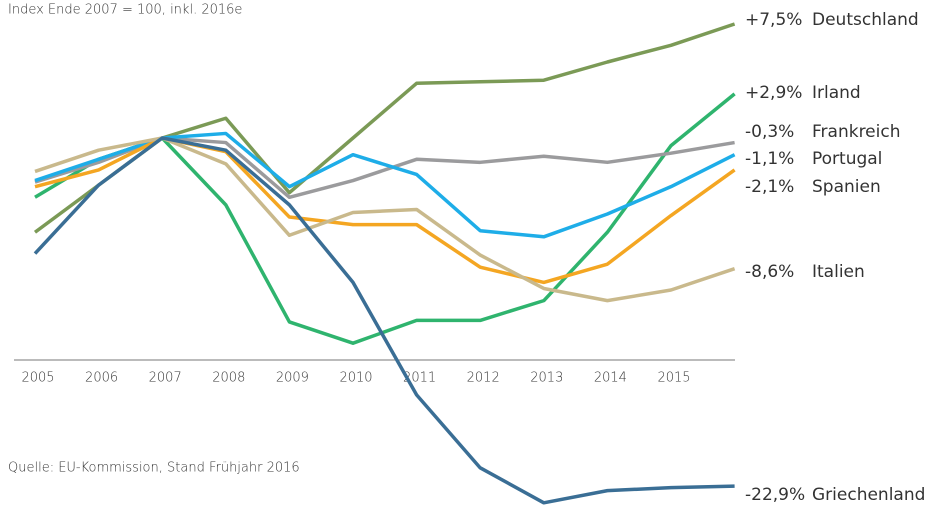  Describe the element at coordinates (673, 378) in the screenshot. I see `x-tick-label: 2015` at that location.